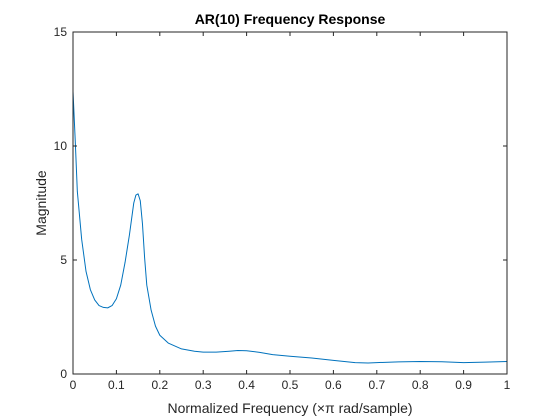 The image size is (560, 420). Describe the element at coordinates (63, 374) in the screenshot. I see `y-tick-label: 0` at that location.